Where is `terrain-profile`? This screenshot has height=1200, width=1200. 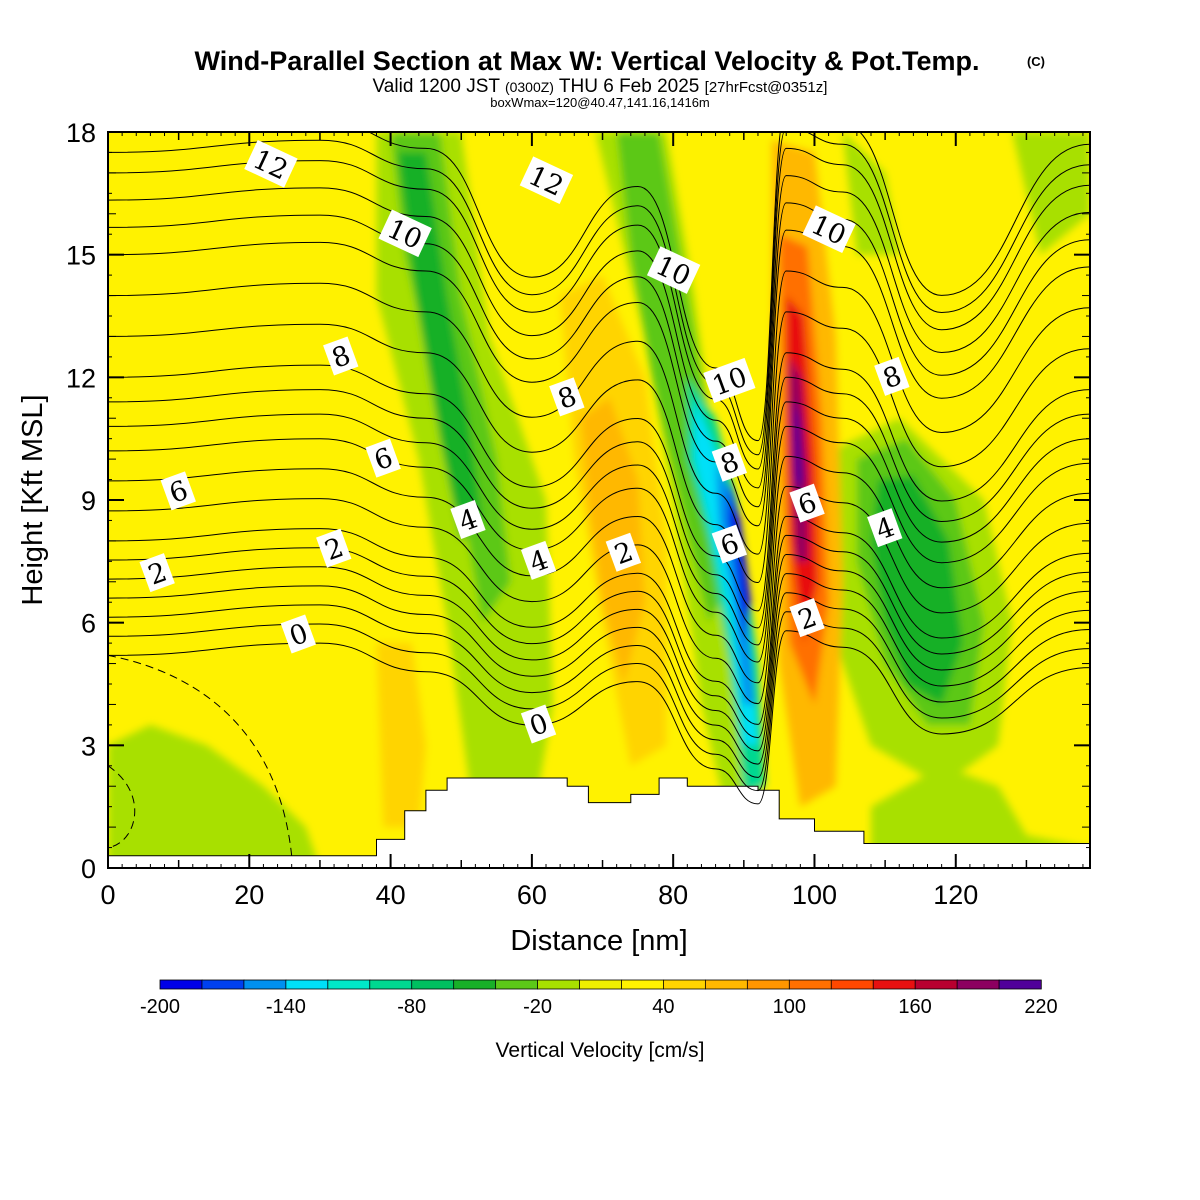 terrain-profile is located at coordinates (599, 822).